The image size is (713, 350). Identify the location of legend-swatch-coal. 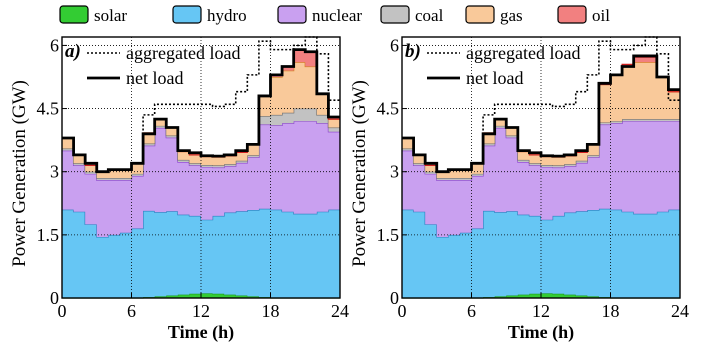
(395, 14).